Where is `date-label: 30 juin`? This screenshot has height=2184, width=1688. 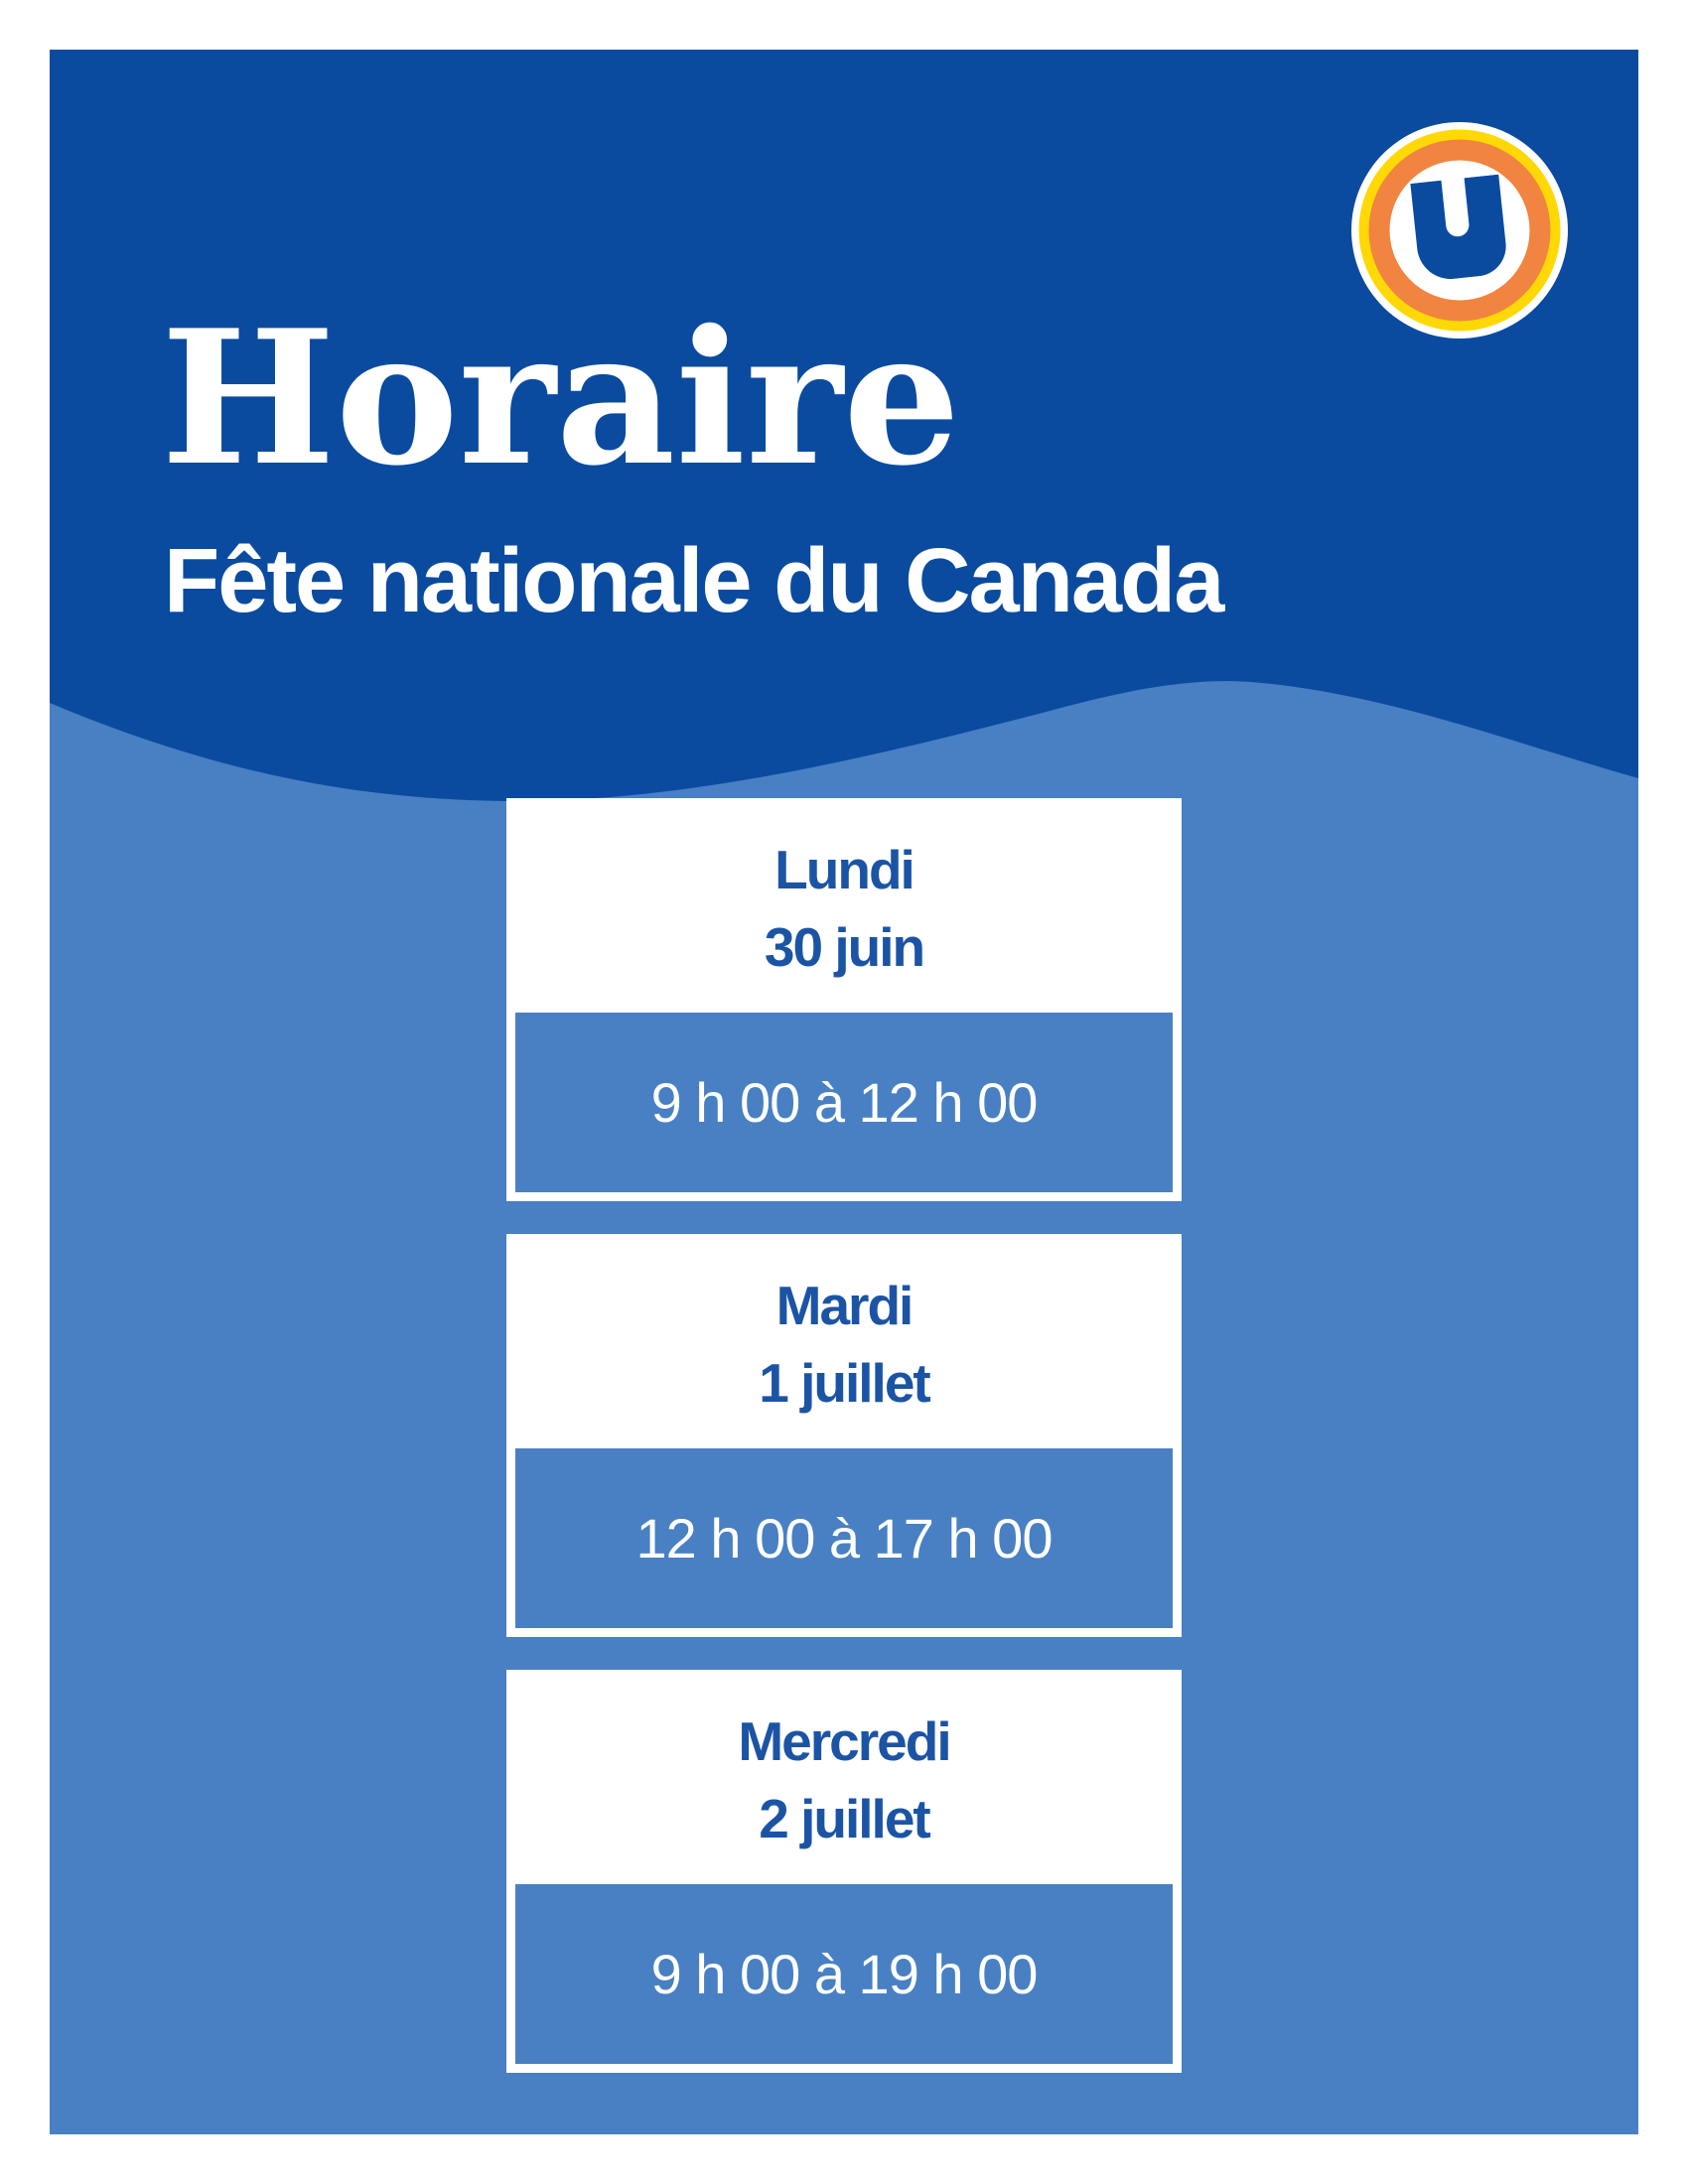
date-label: 30 juin is located at coordinates (844, 947).